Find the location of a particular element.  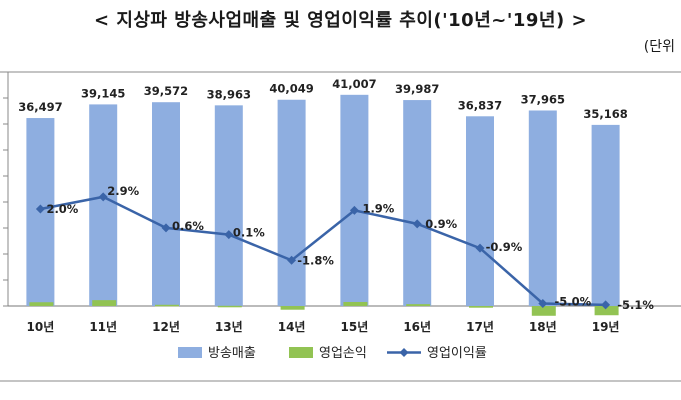

x-tick-label: 15년 is located at coordinates (355, 327).